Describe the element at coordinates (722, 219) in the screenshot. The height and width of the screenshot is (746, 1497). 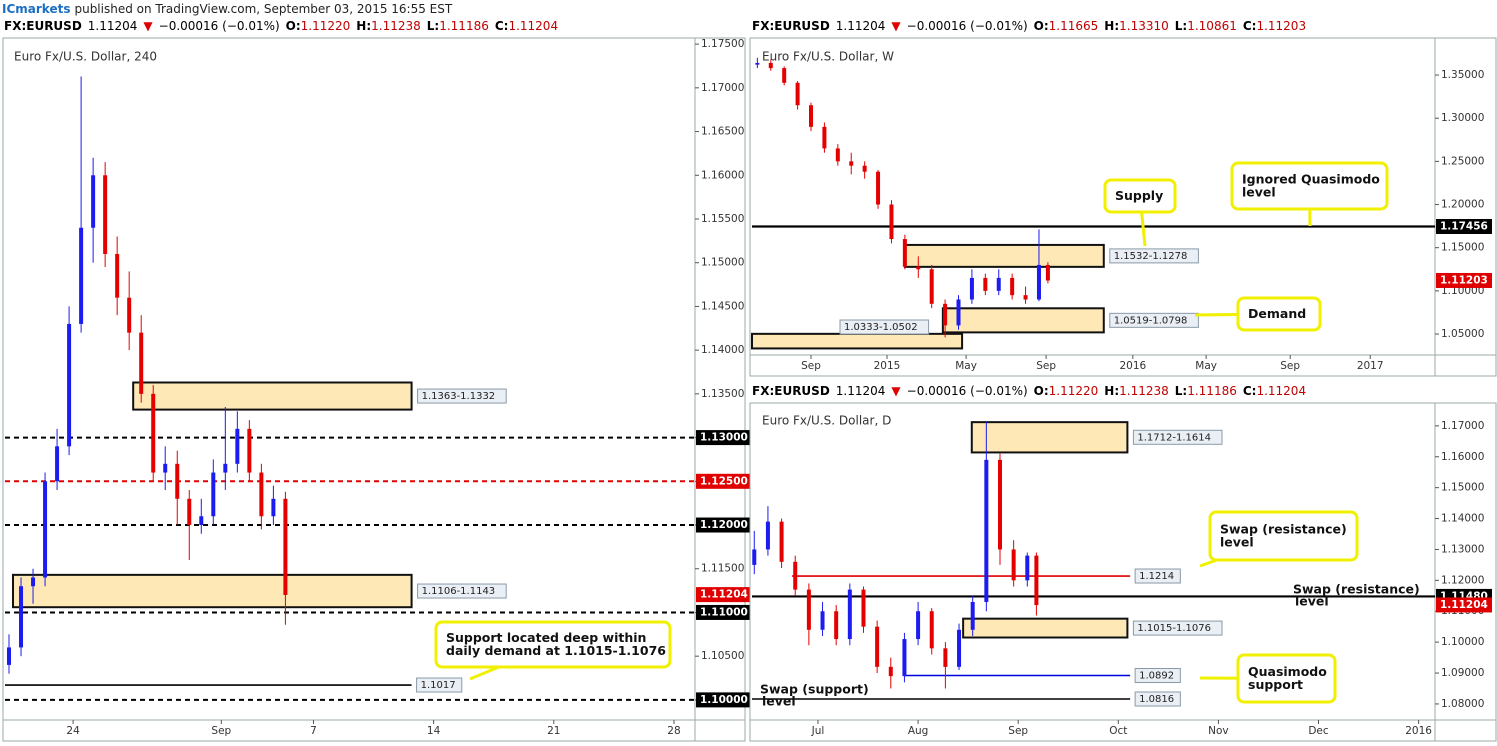
I see `y-tick-label: 1.15500` at that location.